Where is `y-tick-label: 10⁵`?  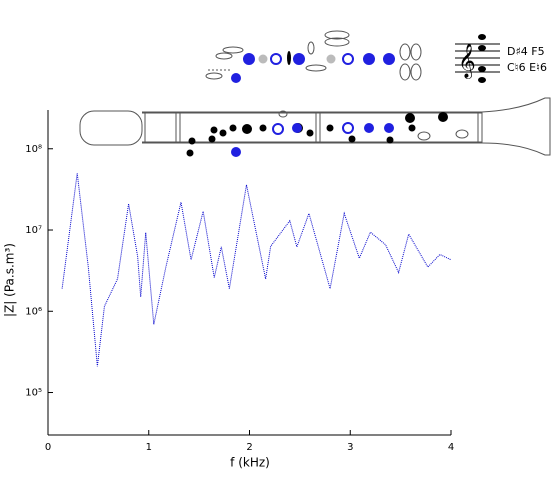 y-tick-label: 10⁵ is located at coordinates (33, 393).